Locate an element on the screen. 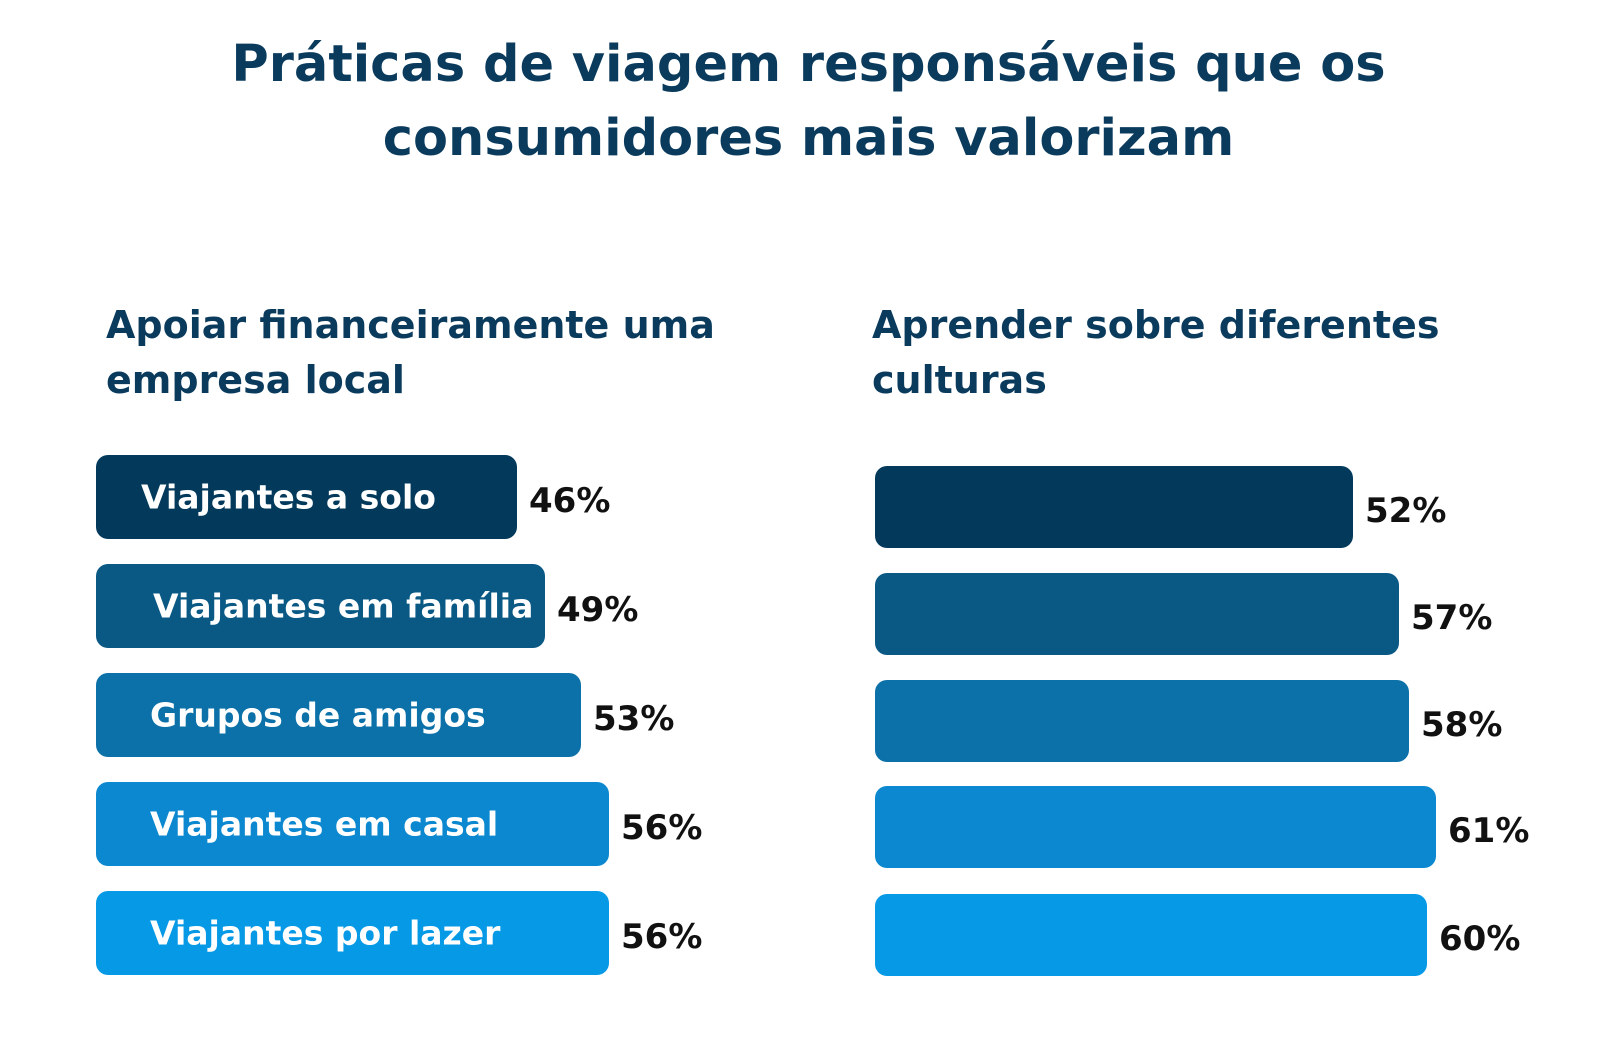 This screenshot has width=1617, height=1052. bar-value-label: 57% is located at coordinates (1452, 618).